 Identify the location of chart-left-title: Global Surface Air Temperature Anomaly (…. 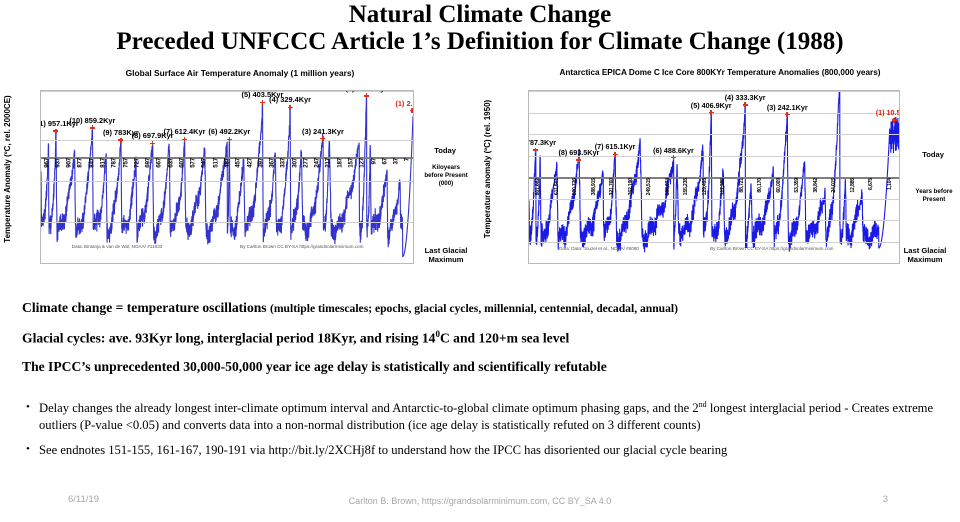
(240, 73).